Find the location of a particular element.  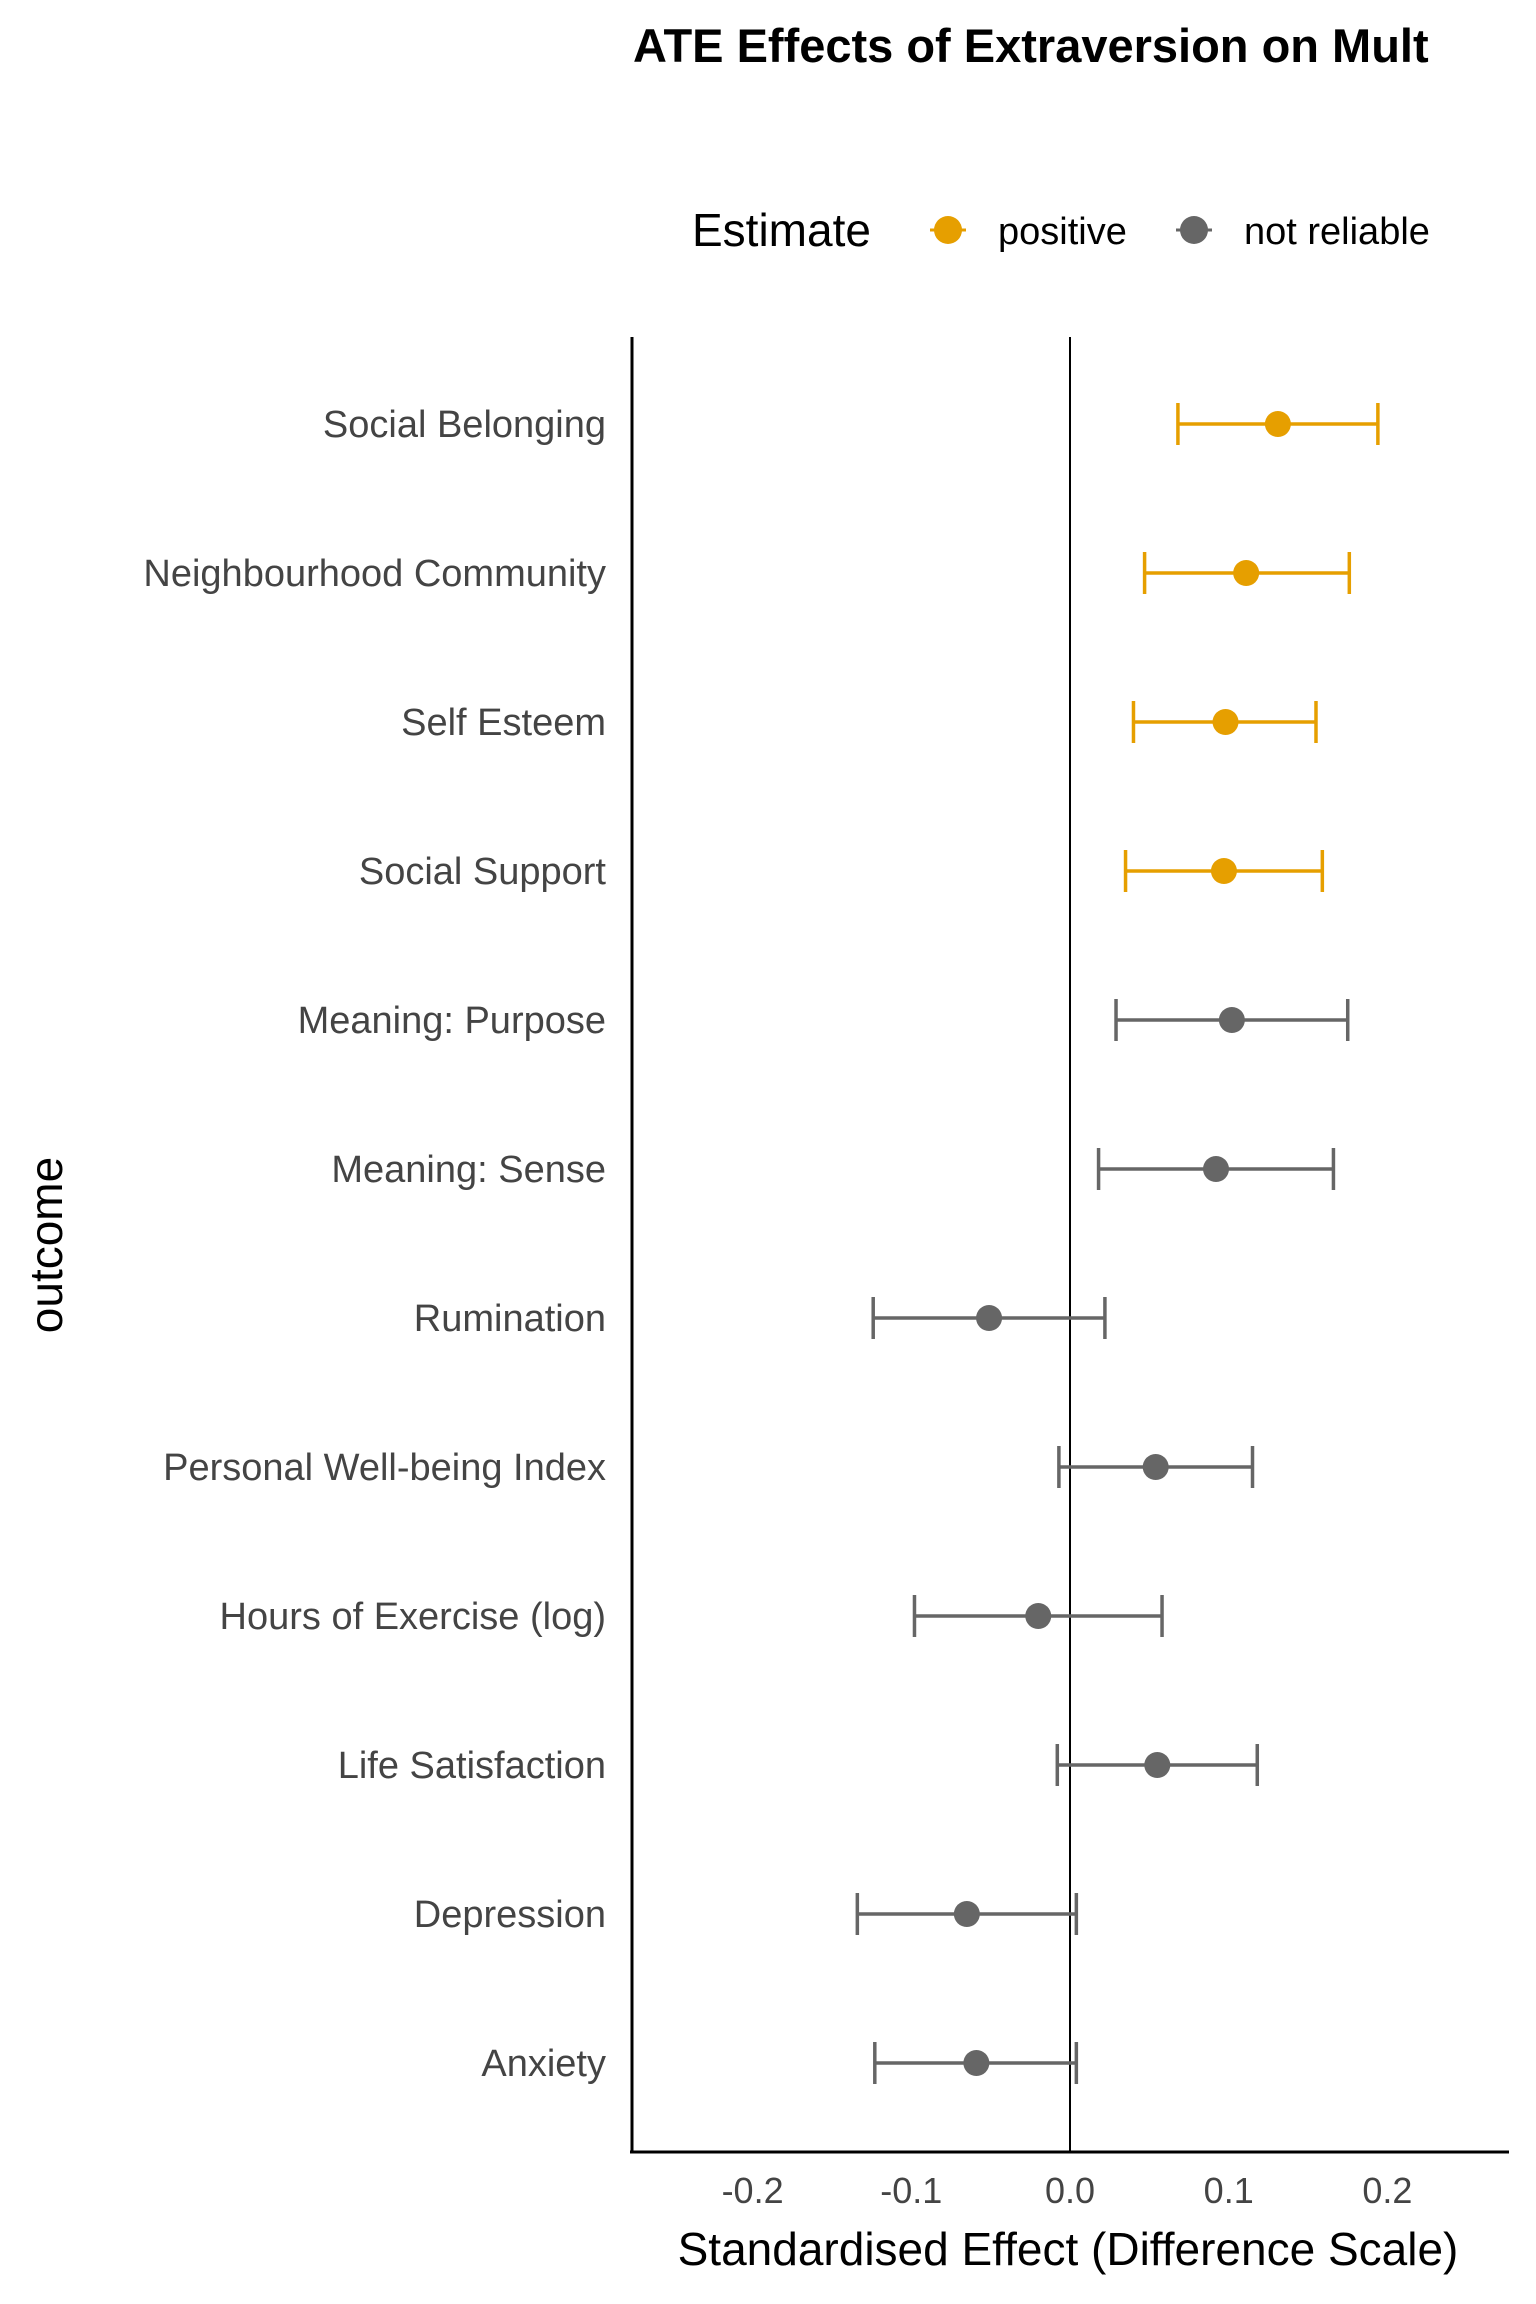

legend-title: Estimate is located at coordinates (781, 230).